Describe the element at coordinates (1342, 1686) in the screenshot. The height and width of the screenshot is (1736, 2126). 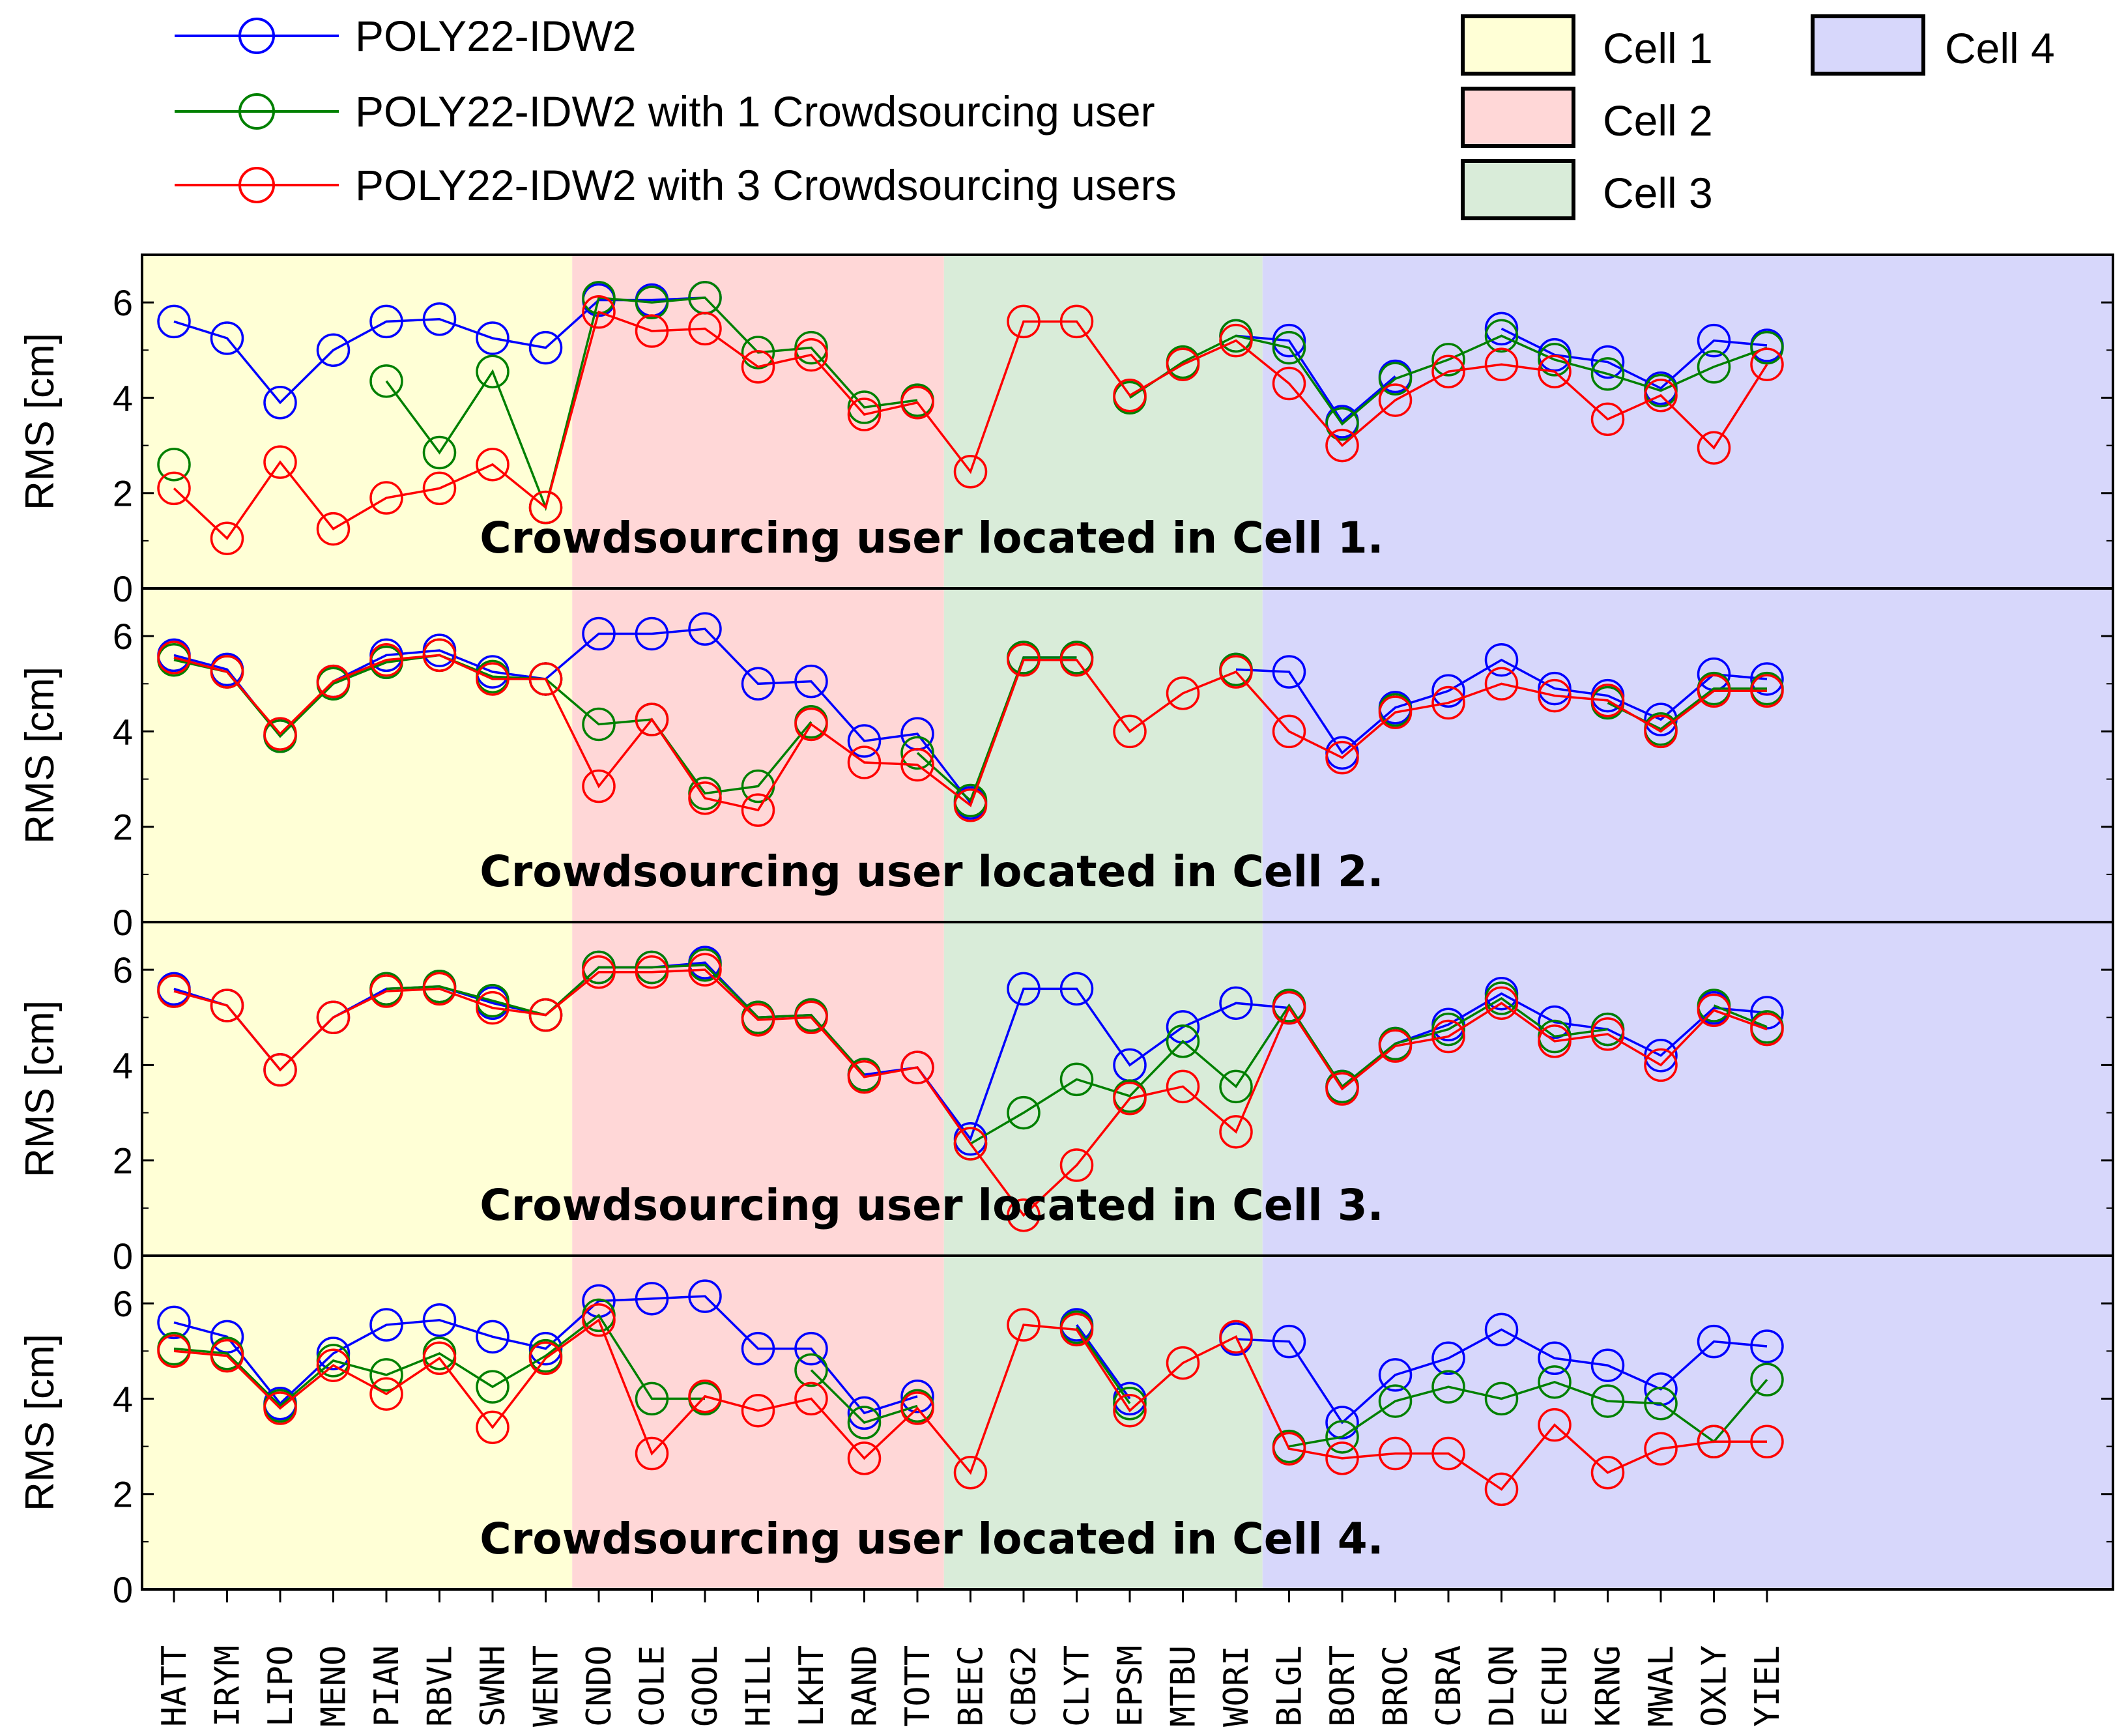
I see `x-tick-label: BORT` at that location.